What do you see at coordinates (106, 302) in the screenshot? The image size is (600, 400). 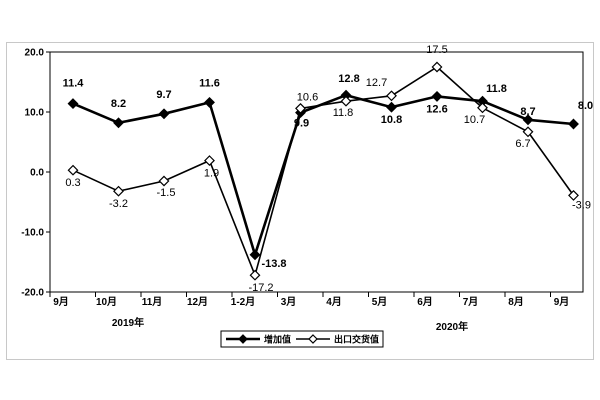 I see `x-tick-label: 10月` at bounding box center [106, 302].